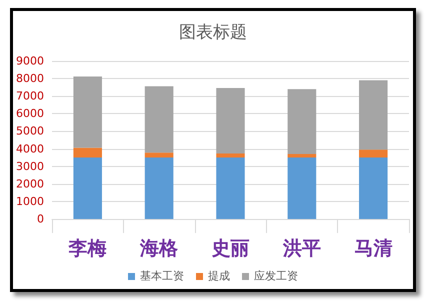 This screenshot has width=427, height=307. Describe the element at coordinates (219, 276) in the screenshot. I see `legend-label: 提成` at that location.